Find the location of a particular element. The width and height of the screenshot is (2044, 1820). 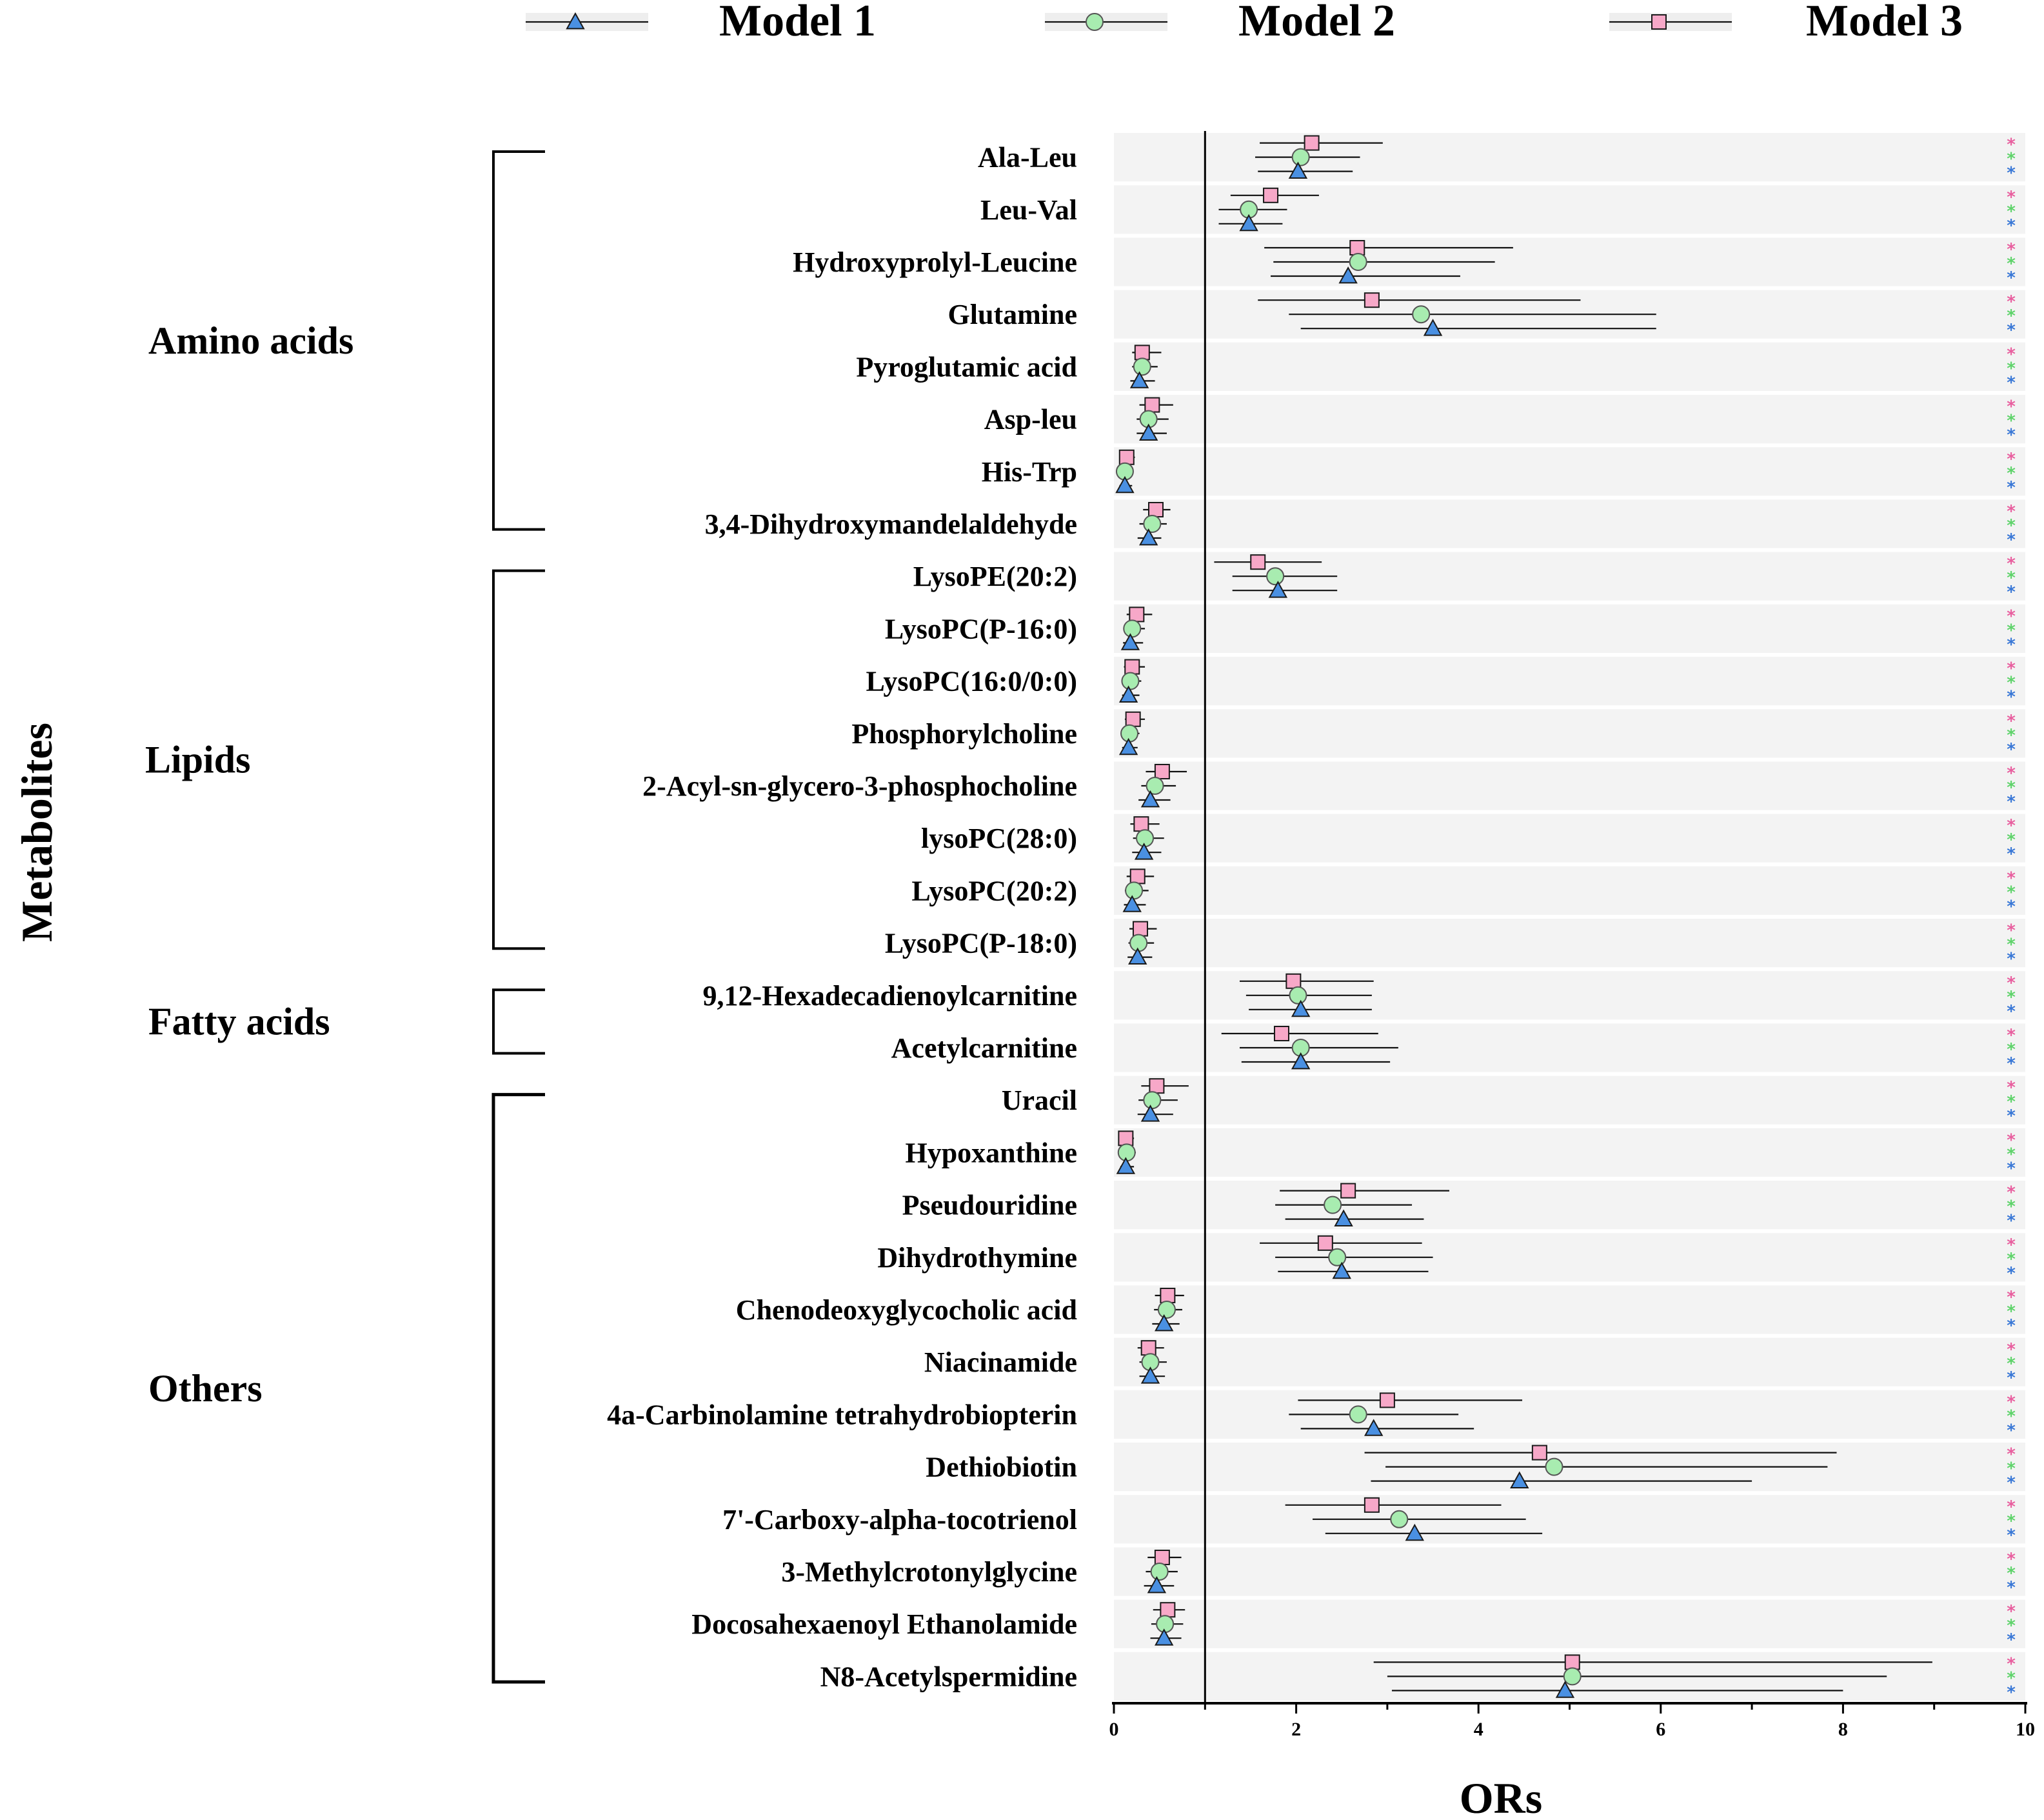

x-tick-label: 10 is located at coordinates (2025, 1729).